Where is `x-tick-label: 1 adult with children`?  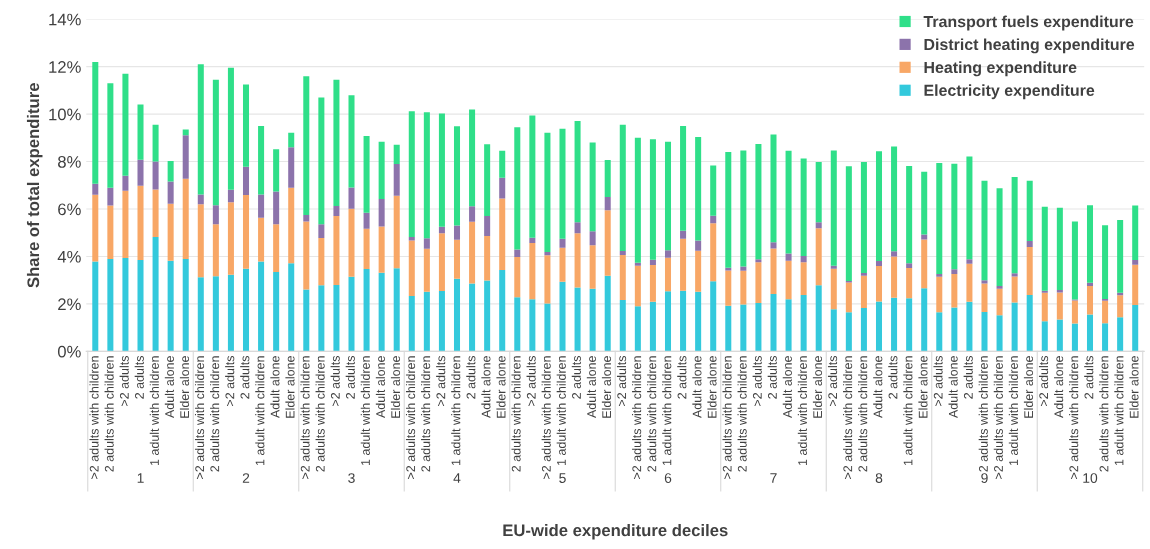 x-tick-label: 1 adult with children is located at coordinates (667, 411).